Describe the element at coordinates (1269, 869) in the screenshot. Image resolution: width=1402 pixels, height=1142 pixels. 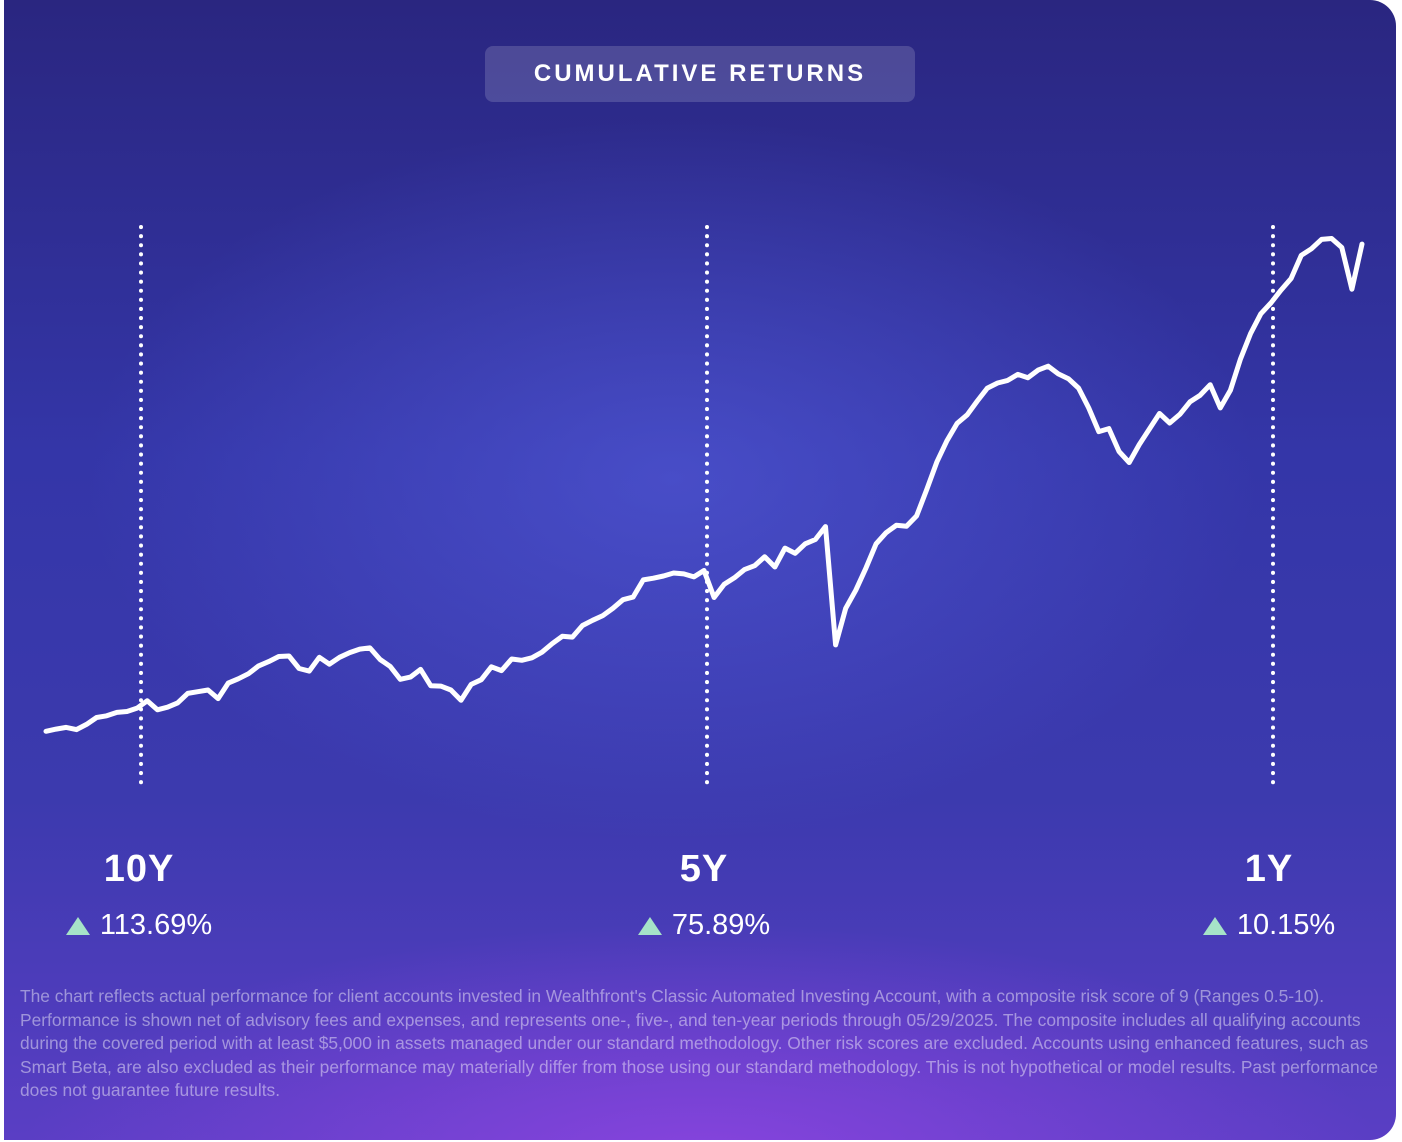
I see `period-label: 1Y` at that location.